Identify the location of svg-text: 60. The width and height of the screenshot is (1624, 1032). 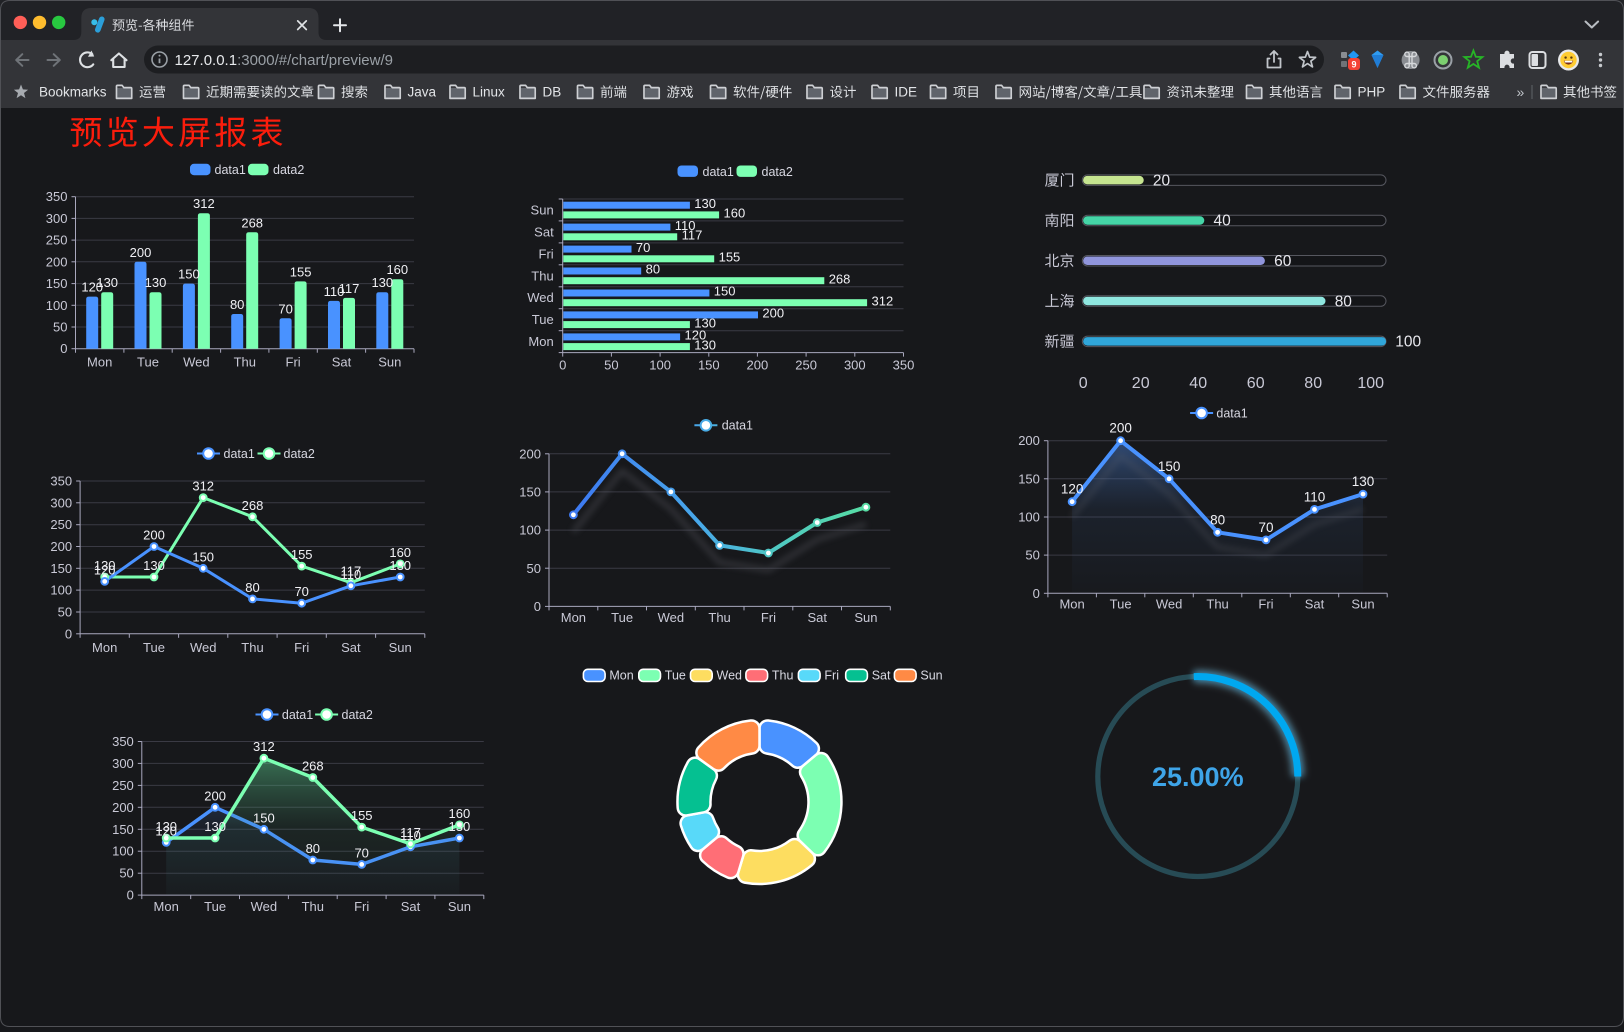
(1283, 261).